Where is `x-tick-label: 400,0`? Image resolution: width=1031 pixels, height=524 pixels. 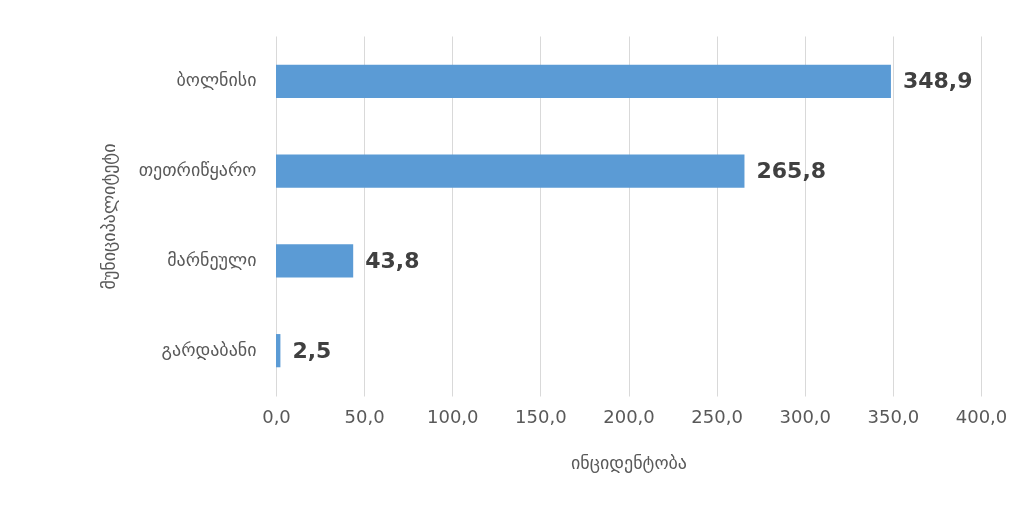 x-tick-label: 400,0 is located at coordinates (981, 416).